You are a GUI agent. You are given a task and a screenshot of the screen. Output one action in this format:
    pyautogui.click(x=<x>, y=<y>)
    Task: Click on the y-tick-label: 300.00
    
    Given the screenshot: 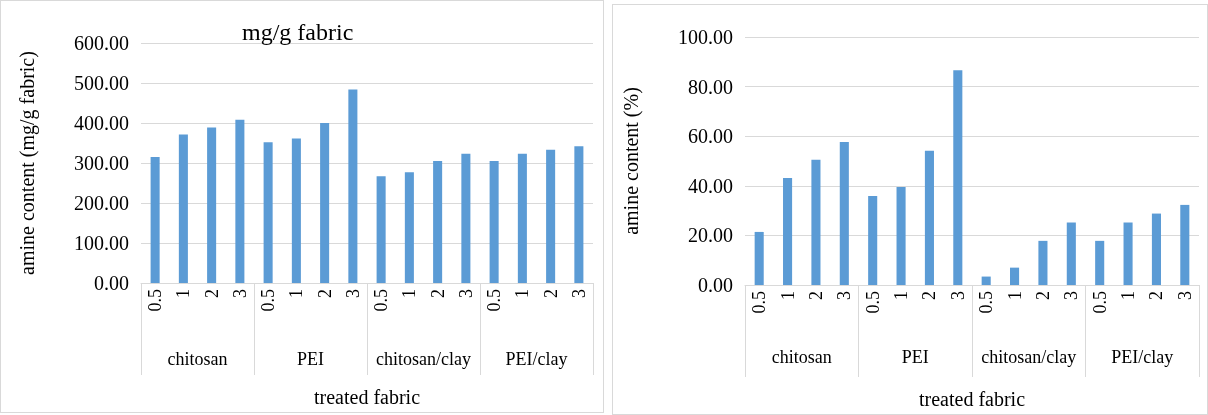 What is the action you would take?
    pyautogui.click(x=101, y=163)
    